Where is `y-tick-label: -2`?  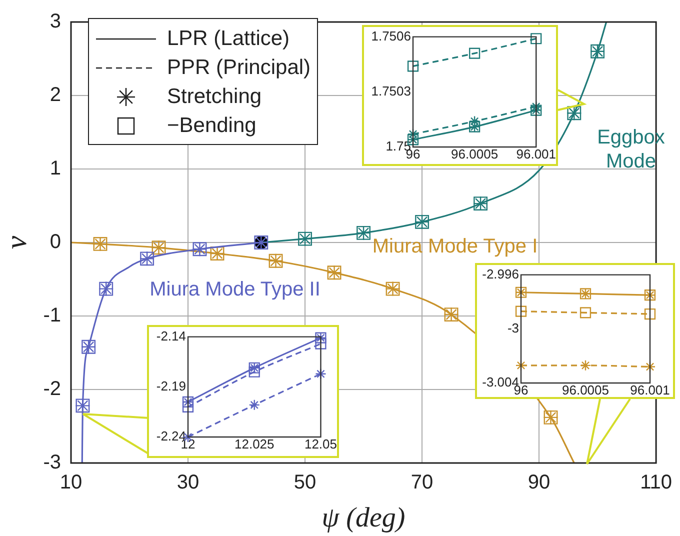 y-tick-label: -2 is located at coordinates (52, 389).